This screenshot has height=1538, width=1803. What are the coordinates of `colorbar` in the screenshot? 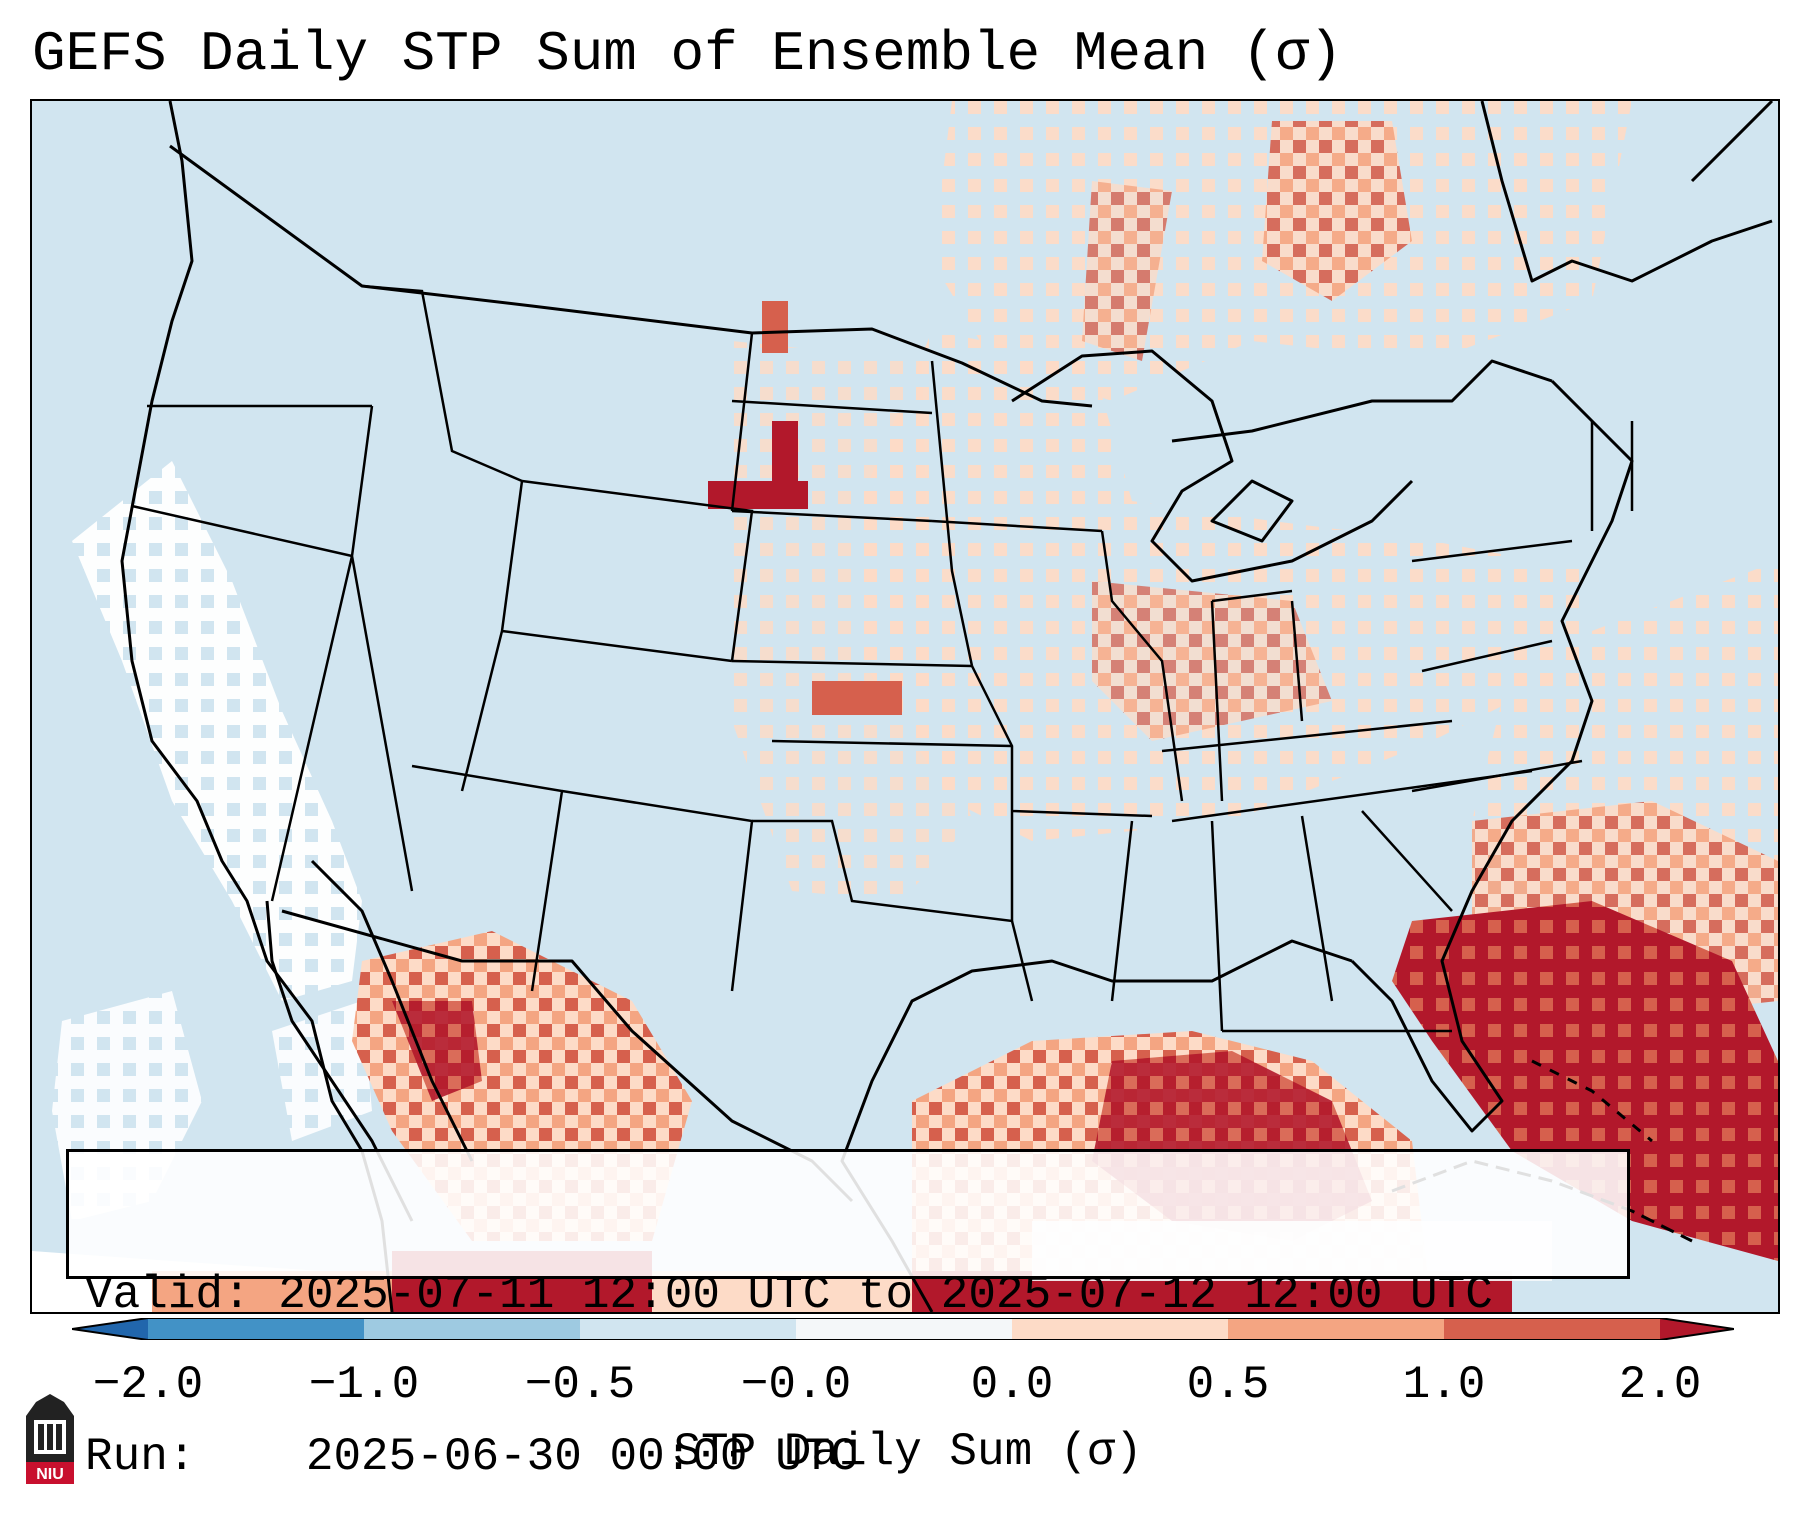 It's located at (903, 1329).